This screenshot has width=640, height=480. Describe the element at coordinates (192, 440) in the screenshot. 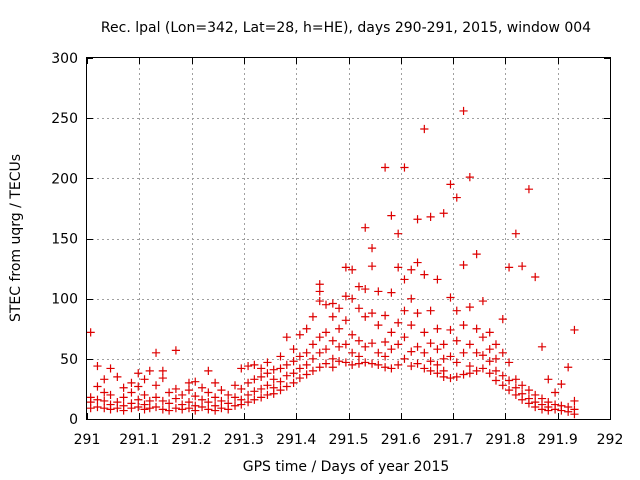

I see `x-tick-label: 291.2` at that location.